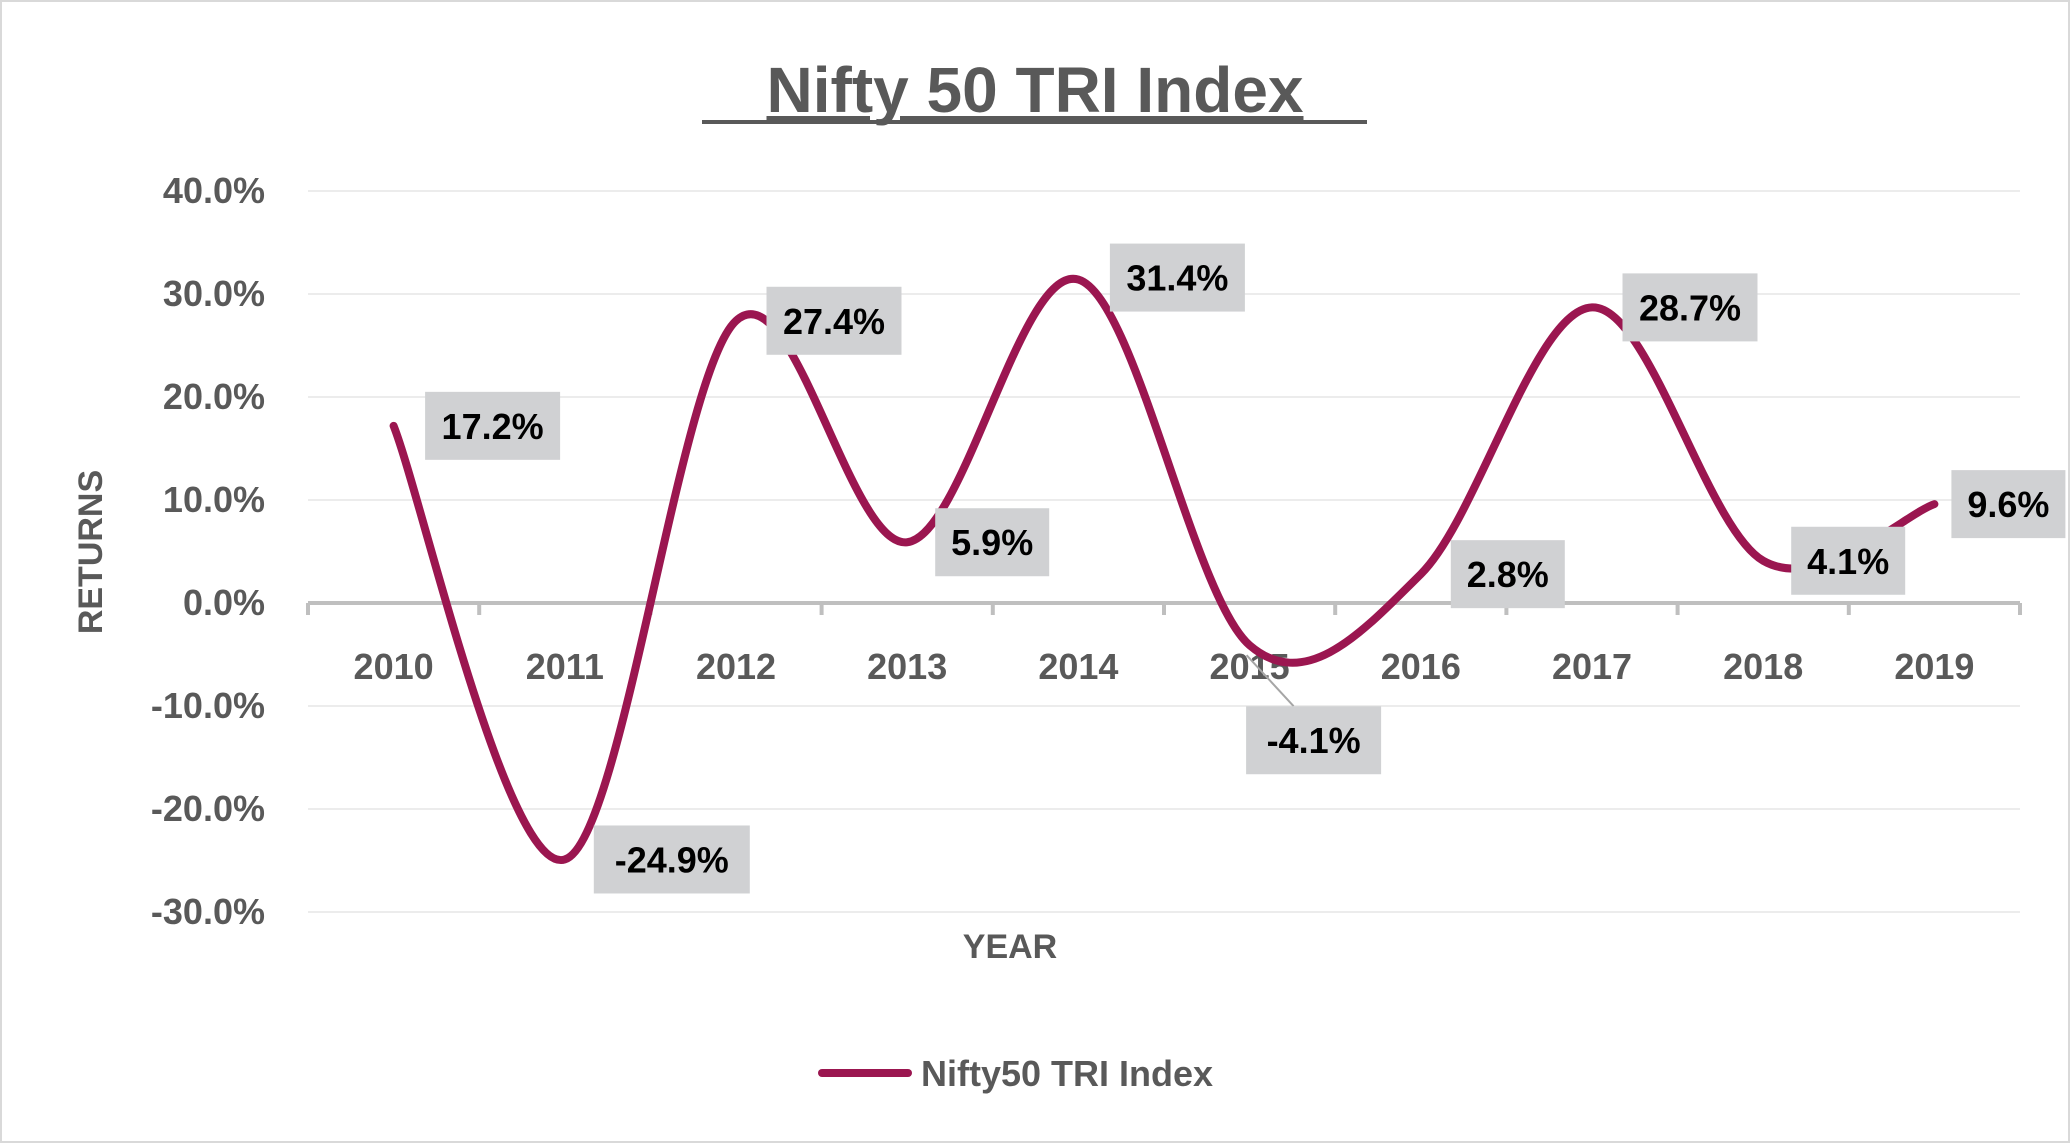 The width and height of the screenshot is (2070, 1143). I want to click on data-label: 9.6%, so click(2008, 504).